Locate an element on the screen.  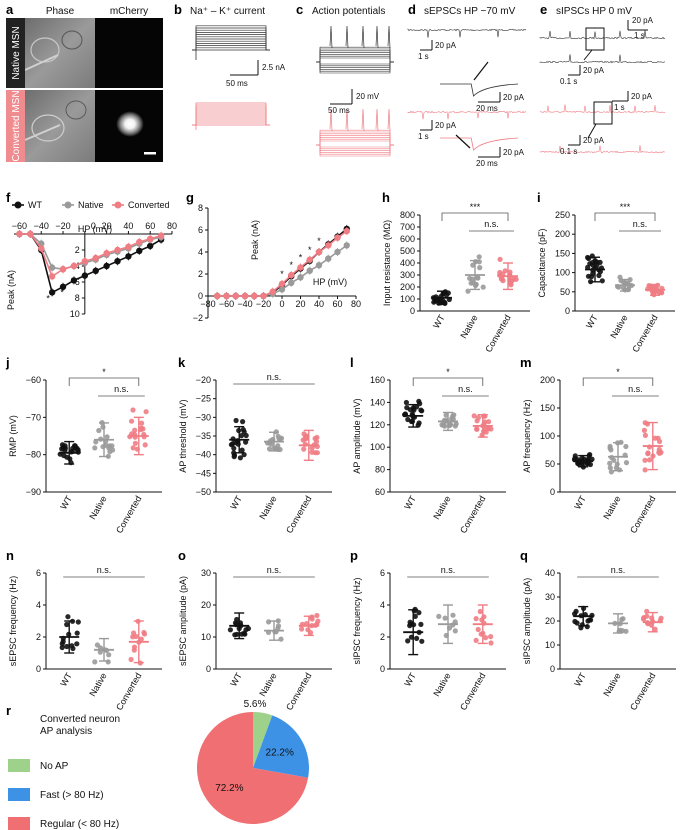
y-tick-label: 80 is located at coordinates (380, 470).